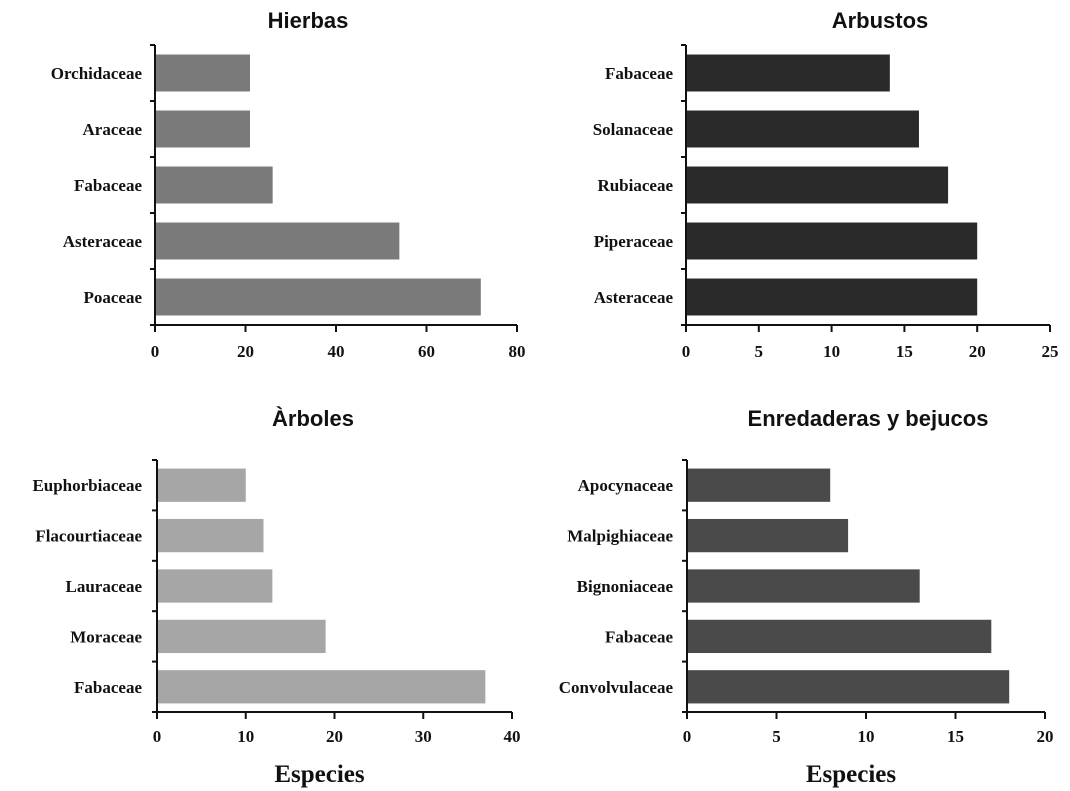  What do you see at coordinates (880, 20) in the screenshot?
I see `chart-title: Arbustos` at bounding box center [880, 20].